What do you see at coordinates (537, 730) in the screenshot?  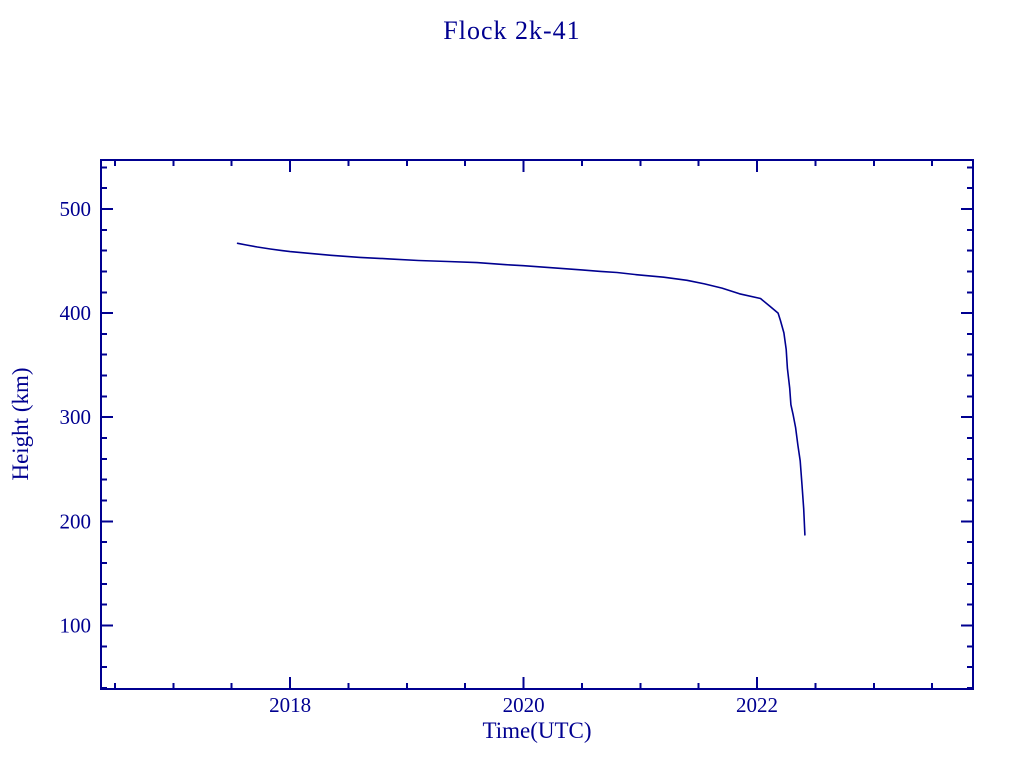 I see `x-axis-label: Time(UTC)` at bounding box center [537, 730].